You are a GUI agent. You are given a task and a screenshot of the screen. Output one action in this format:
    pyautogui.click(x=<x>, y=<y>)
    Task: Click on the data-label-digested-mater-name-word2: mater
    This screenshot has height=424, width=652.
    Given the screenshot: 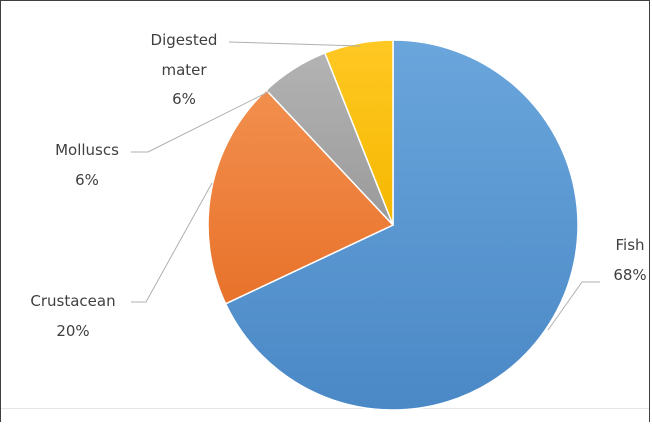 What is the action you would take?
    pyautogui.click(x=184, y=70)
    